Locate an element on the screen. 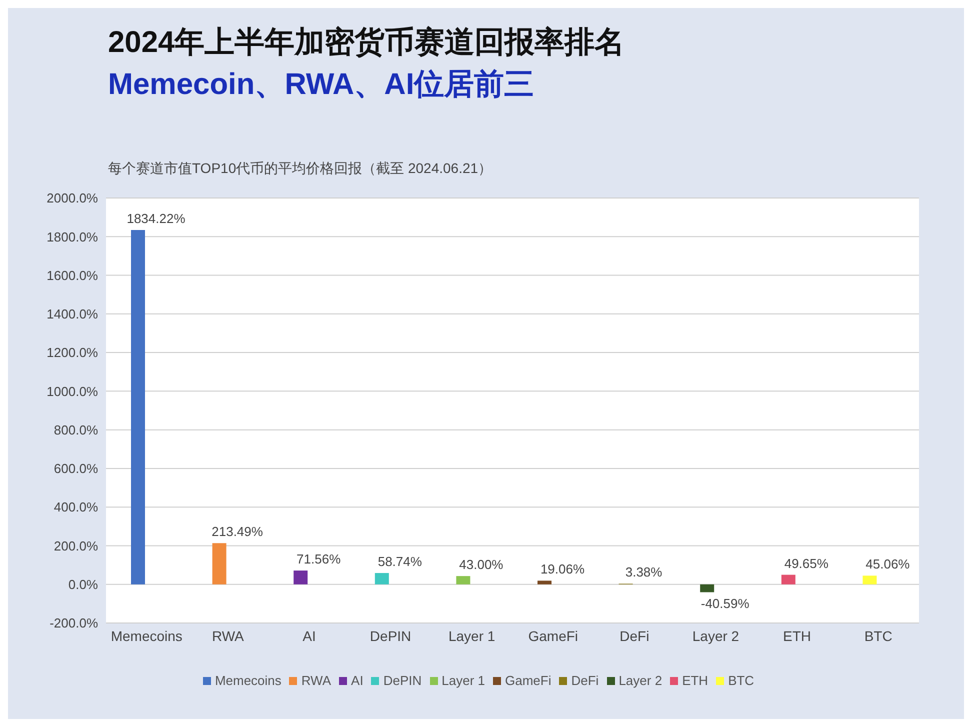  y-tick-label: 2000.0% is located at coordinates (72, 198).